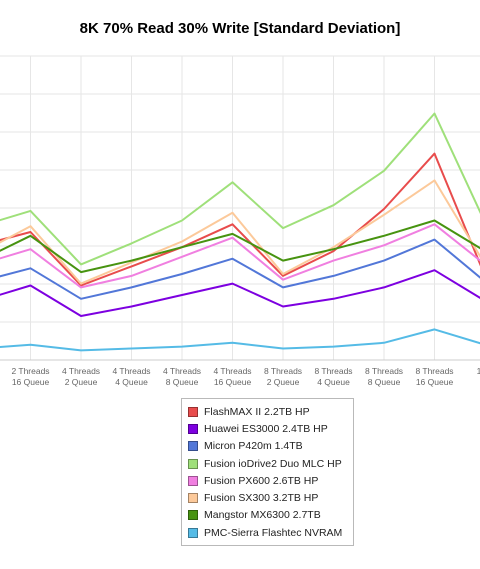 The height and width of the screenshot is (569, 480). I want to click on legend-item: Mangstor MX6300 2.7TB, so click(267, 515).